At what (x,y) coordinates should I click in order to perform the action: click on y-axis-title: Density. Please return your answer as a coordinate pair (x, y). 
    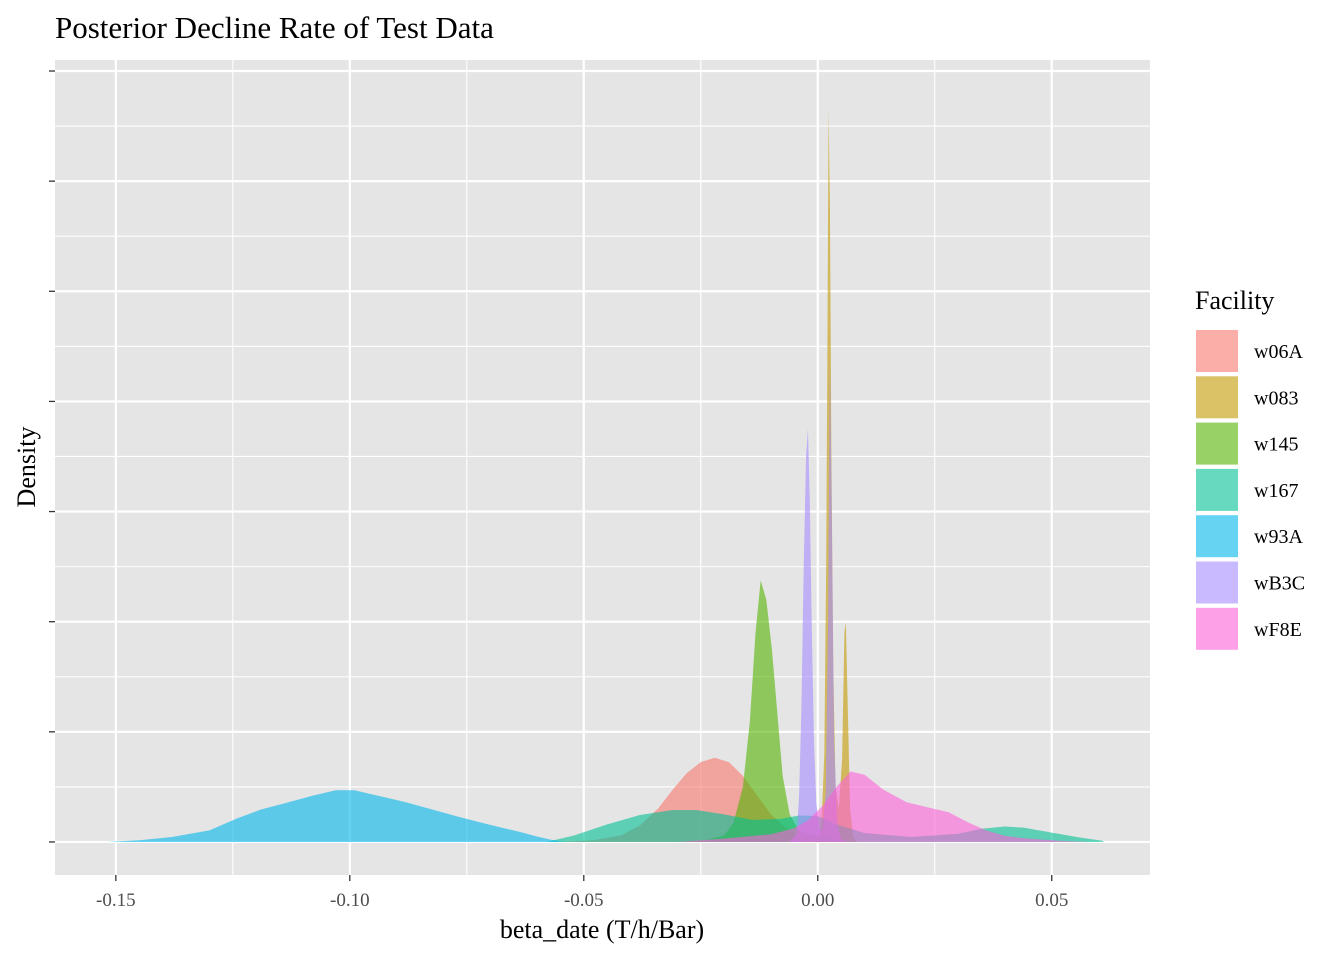
    Looking at the image, I should click on (26, 467).